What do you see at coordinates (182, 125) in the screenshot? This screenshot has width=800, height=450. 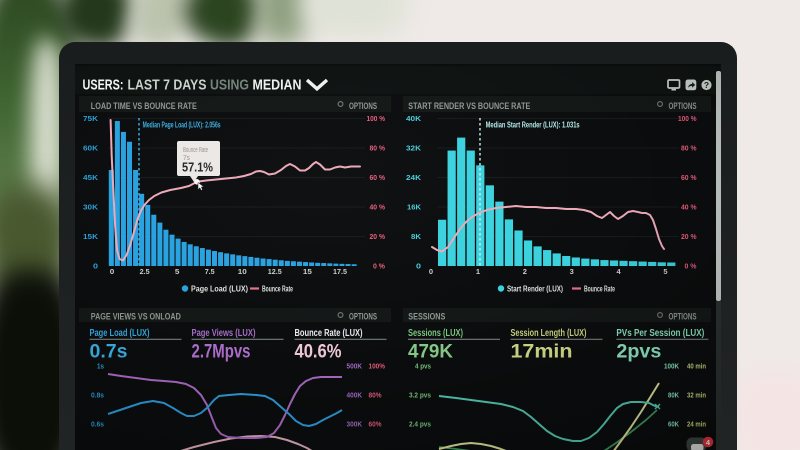 I see `svg-text: Median Page Load (LUX): 2.056s` at bounding box center [182, 125].